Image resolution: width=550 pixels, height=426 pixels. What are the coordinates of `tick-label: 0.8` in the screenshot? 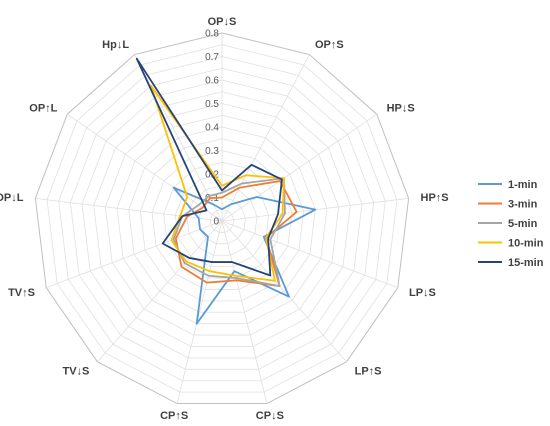 It's located at (212, 34).